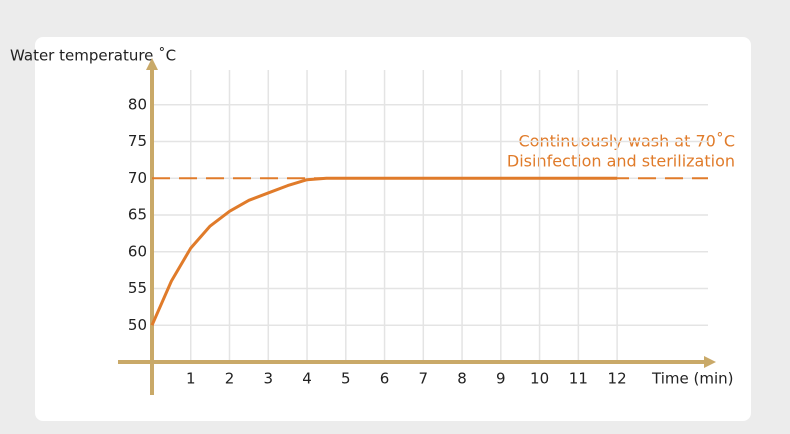 This screenshot has width=790, height=434. Describe the element at coordinates (710, 362) in the screenshot. I see `x-axis-arrow` at that location.